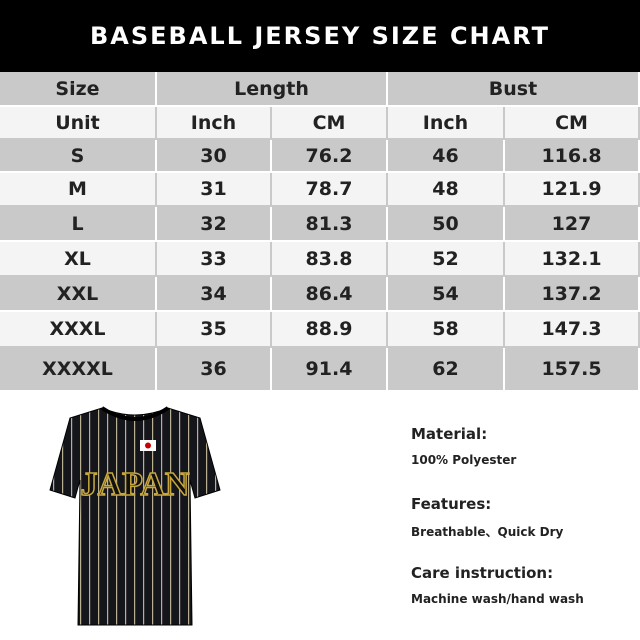 The height and width of the screenshot is (640, 640). Describe the element at coordinates (214, 294) in the screenshot. I see `table-cell: 34` at that location.